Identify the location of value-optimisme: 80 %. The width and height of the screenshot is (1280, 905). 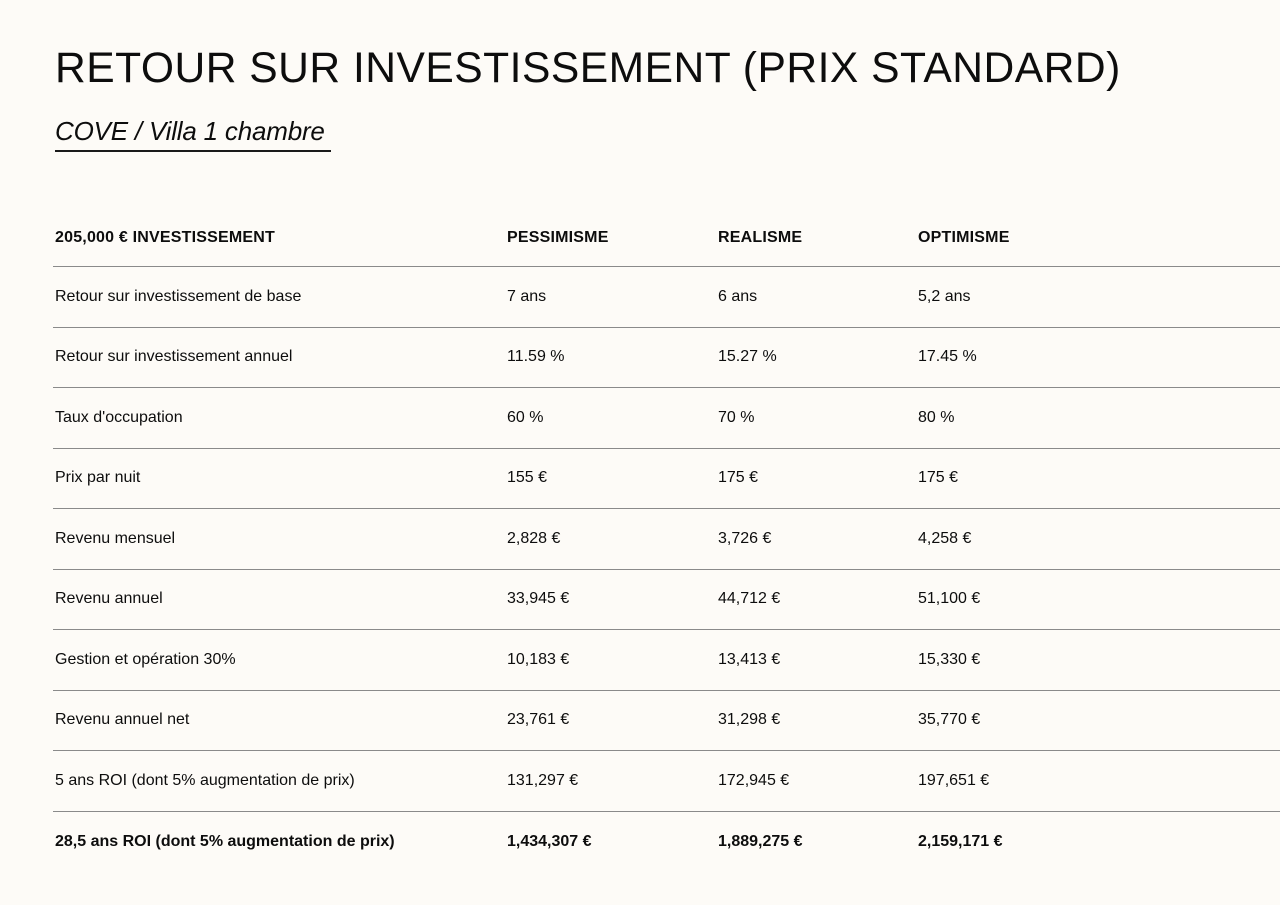
(936, 417).